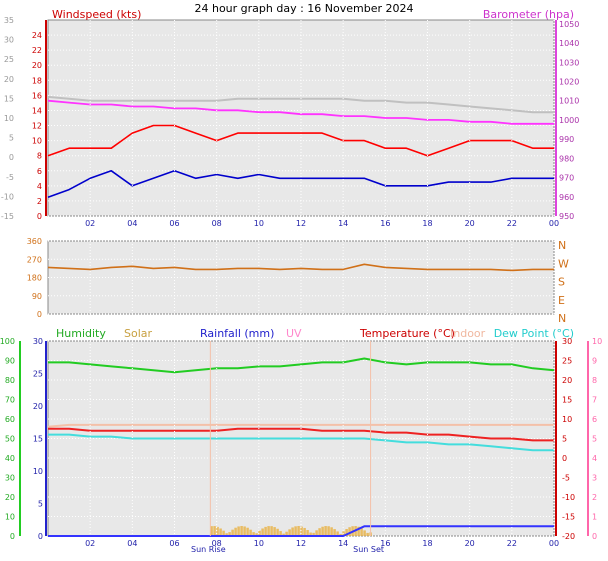 This screenshot has width=608, height=561. Describe the element at coordinates (301, 543) in the screenshot. I see `x-tick-label: 12` at that location.